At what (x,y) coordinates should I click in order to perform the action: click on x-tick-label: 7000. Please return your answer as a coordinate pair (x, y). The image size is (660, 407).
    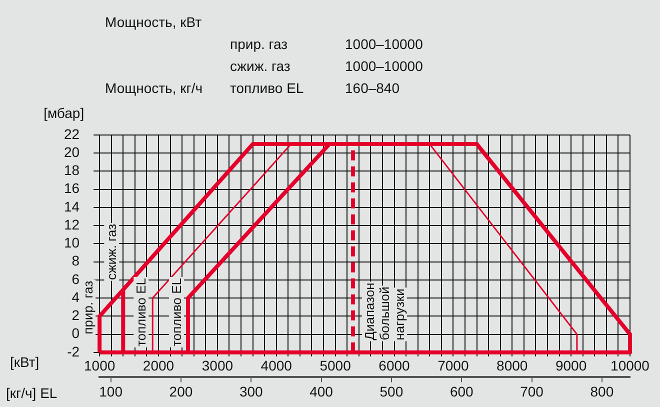
    Looking at the image, I should click on (453, 366).